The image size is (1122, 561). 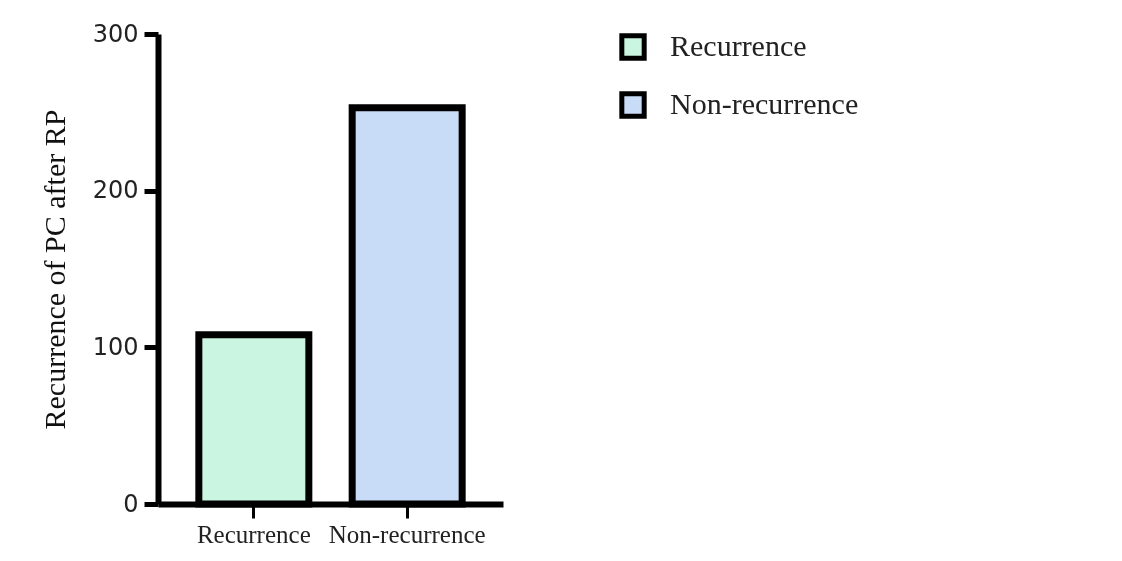 What do you see at coordinates (115, 33) in the screenshot?
I see `y-tick-label: 300` at bounding box center [115, 33].